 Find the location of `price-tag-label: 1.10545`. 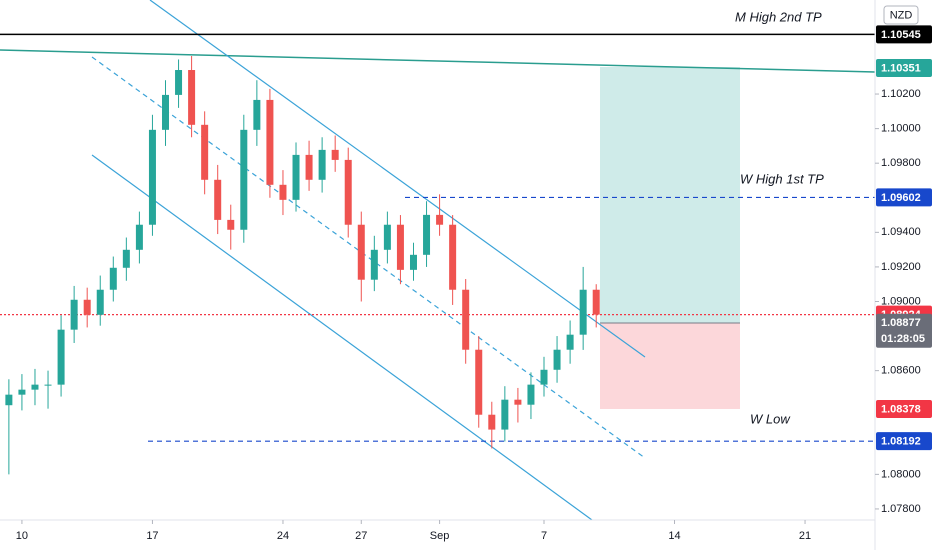

price-tag-label: 1.10545 is located at coordinates (901, 35).